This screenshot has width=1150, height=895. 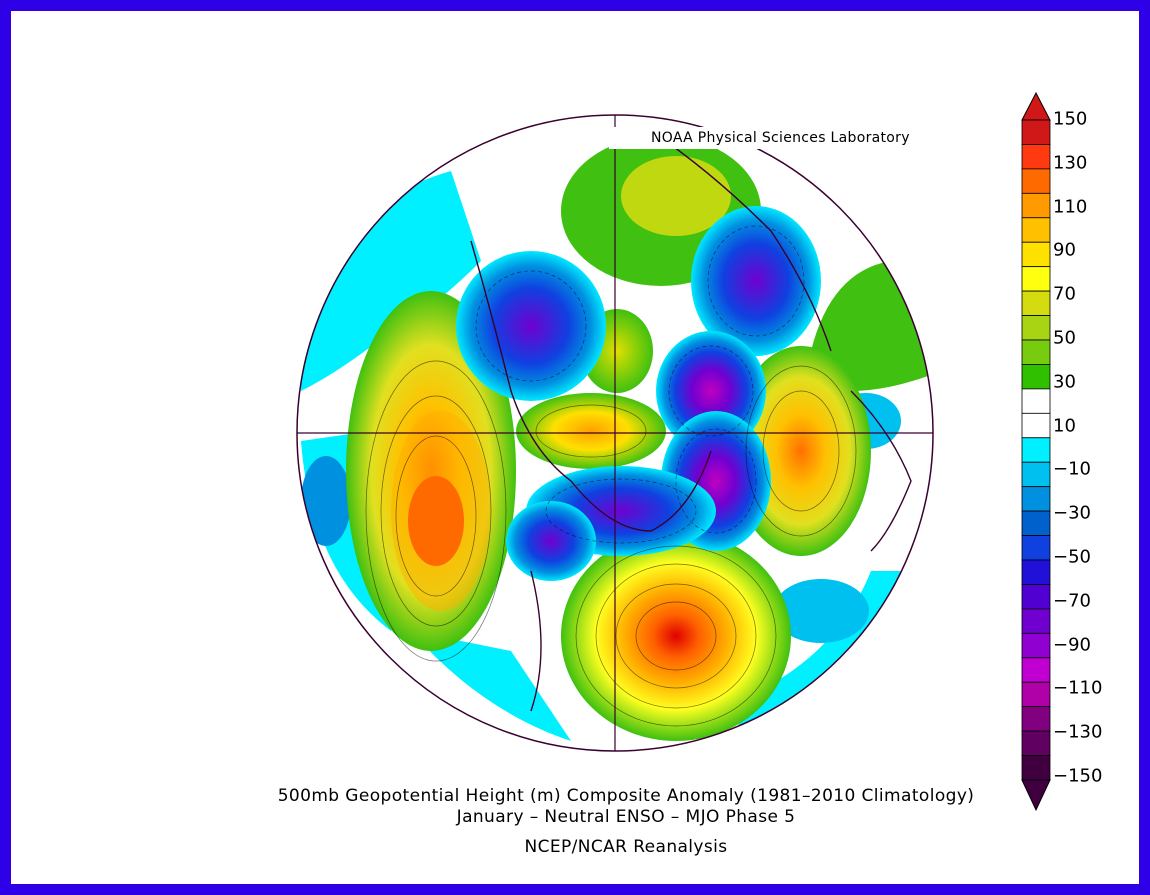 I want to click on colorbar-label: −50, so click(x=1072, y=557).